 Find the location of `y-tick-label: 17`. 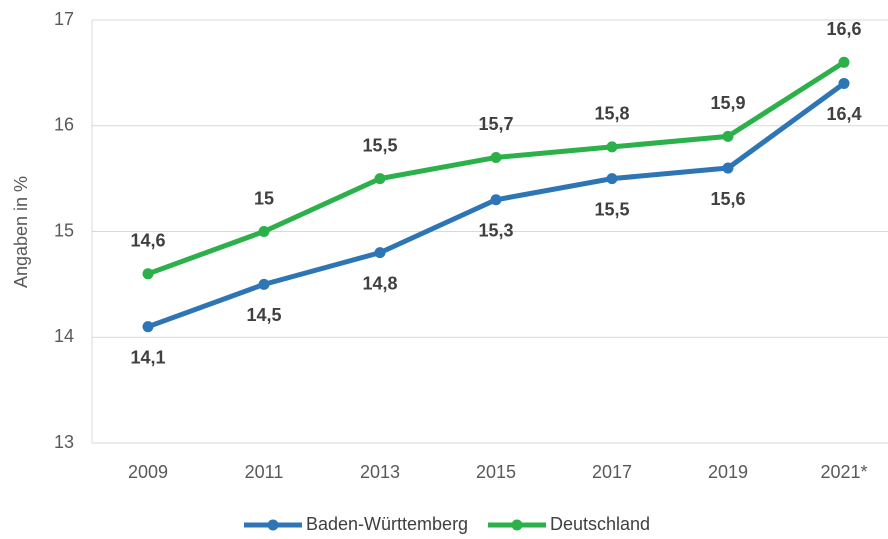

y-tick-label: 17 is located at coordinates (64, 19).